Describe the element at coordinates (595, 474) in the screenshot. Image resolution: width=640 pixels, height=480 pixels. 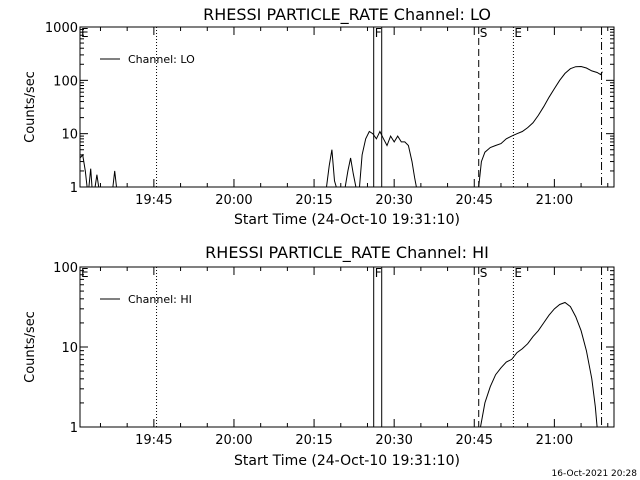
I see `timestamp-footer: 16-Oct-2021 20:28` at that location.